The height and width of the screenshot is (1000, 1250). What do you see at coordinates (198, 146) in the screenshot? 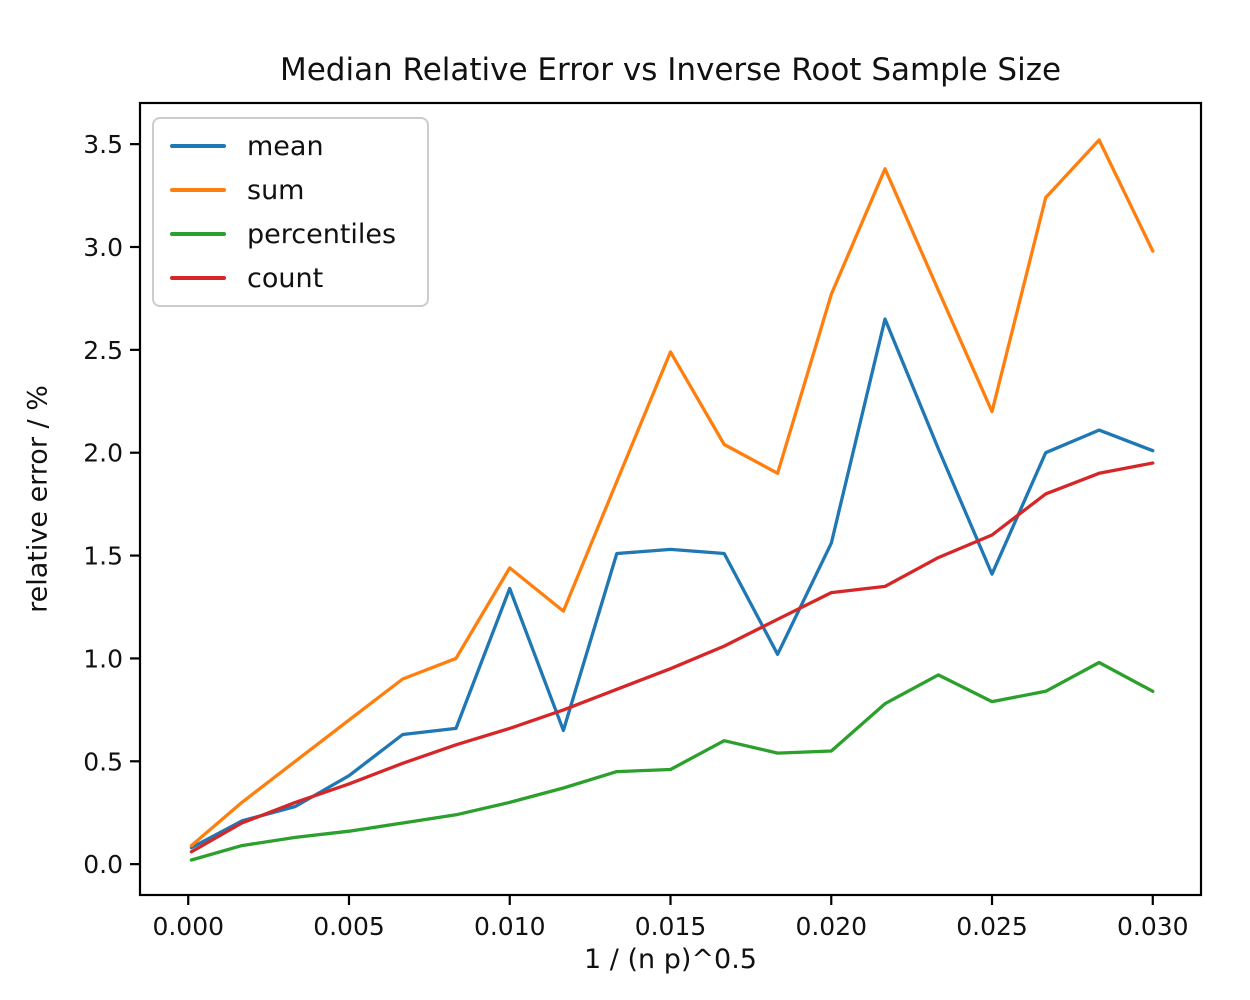
I see `legend-line-mean` at bounding box center [198, 146].